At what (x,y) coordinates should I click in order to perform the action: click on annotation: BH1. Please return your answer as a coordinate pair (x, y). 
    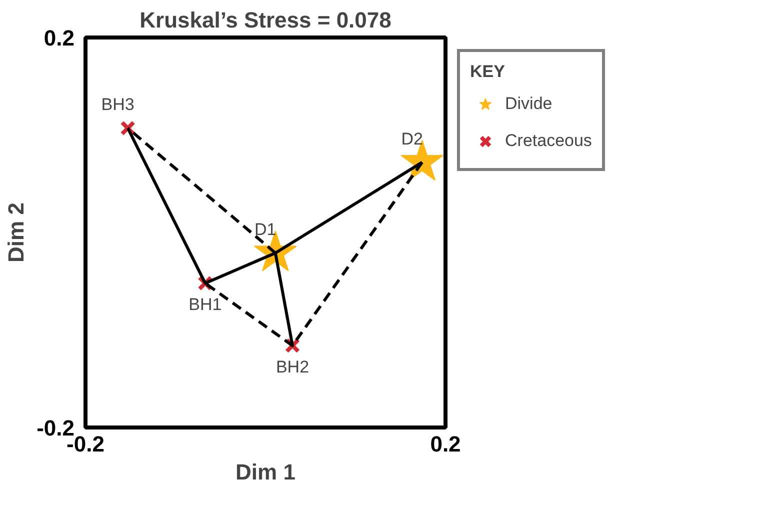
    Looking at the image, I should click on (205, 304).